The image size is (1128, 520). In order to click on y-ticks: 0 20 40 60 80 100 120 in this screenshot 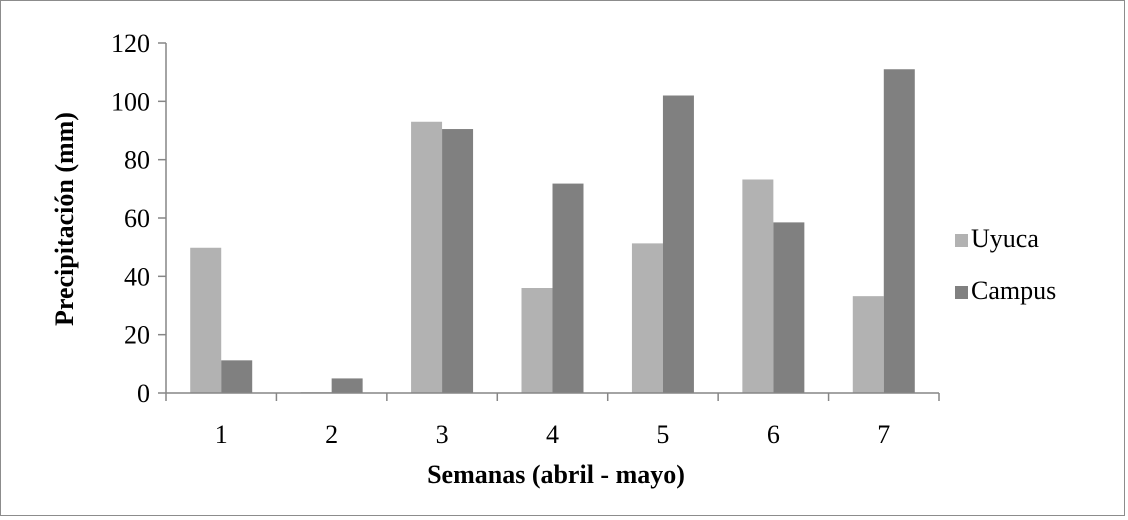, I will do `click(138, 218)`.